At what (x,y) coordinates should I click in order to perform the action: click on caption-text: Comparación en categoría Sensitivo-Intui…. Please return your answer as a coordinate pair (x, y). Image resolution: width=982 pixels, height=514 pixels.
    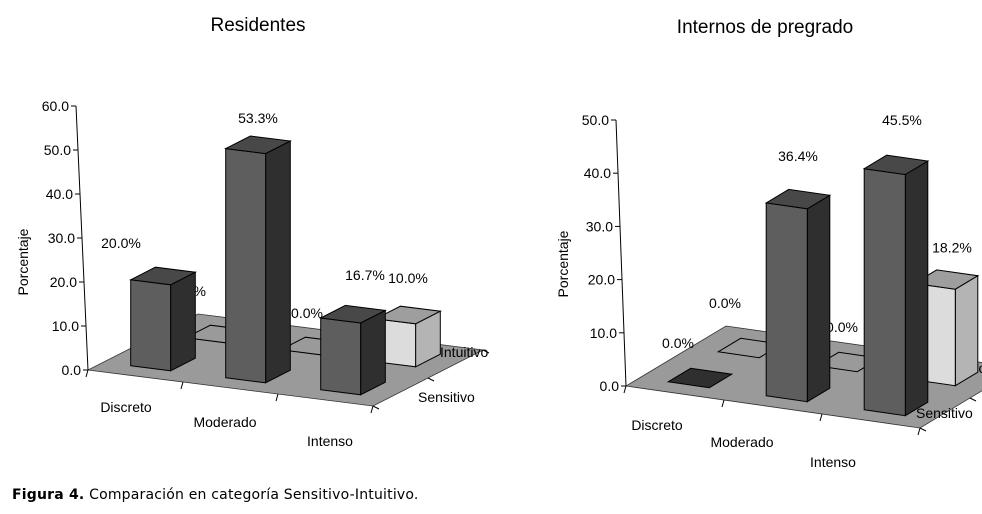
    Looking at the image, I should click on (251, 495).